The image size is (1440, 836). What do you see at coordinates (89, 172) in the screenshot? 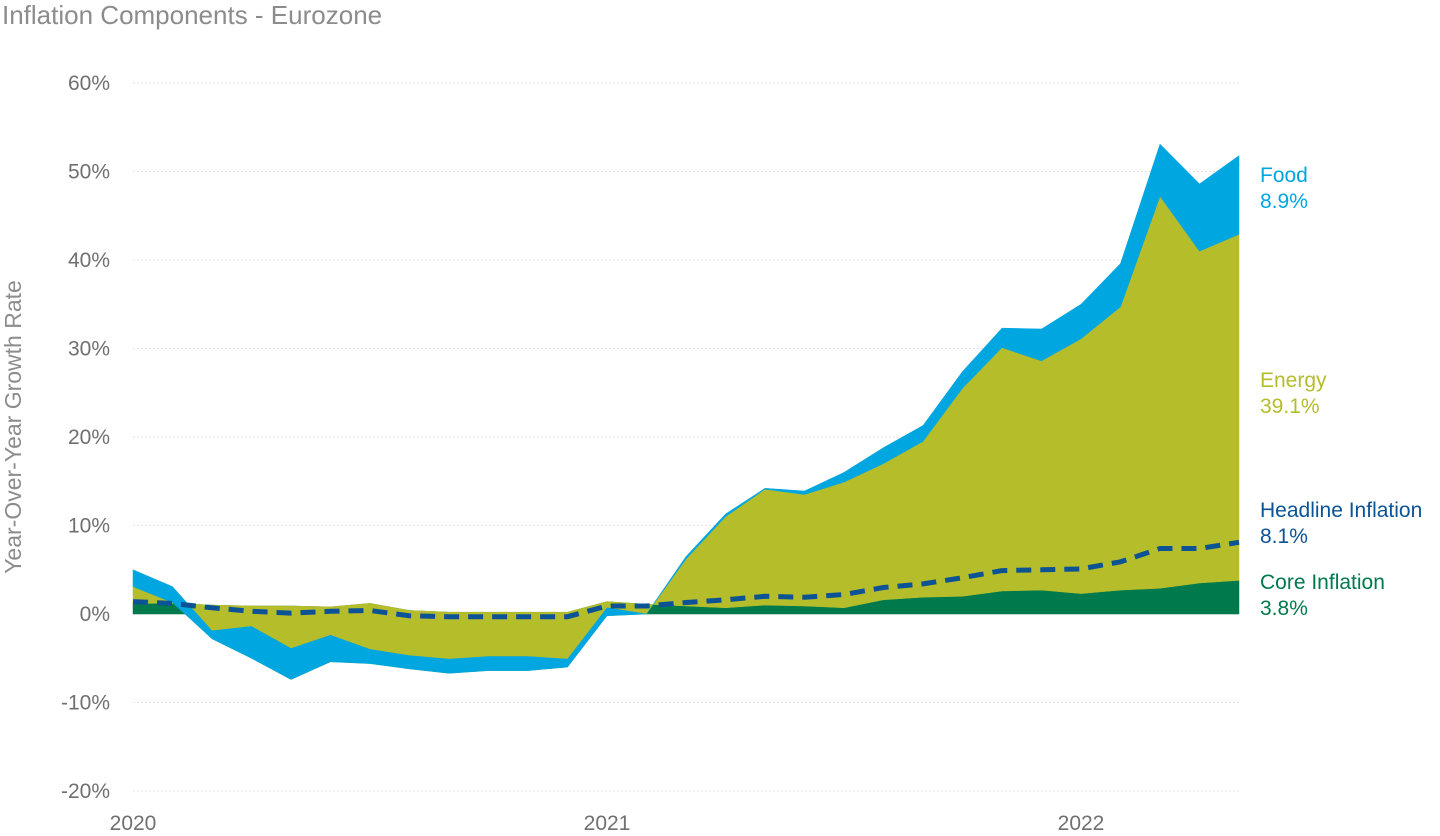
I see `y-tick-label: 50%` at bounding box center [89, 172].